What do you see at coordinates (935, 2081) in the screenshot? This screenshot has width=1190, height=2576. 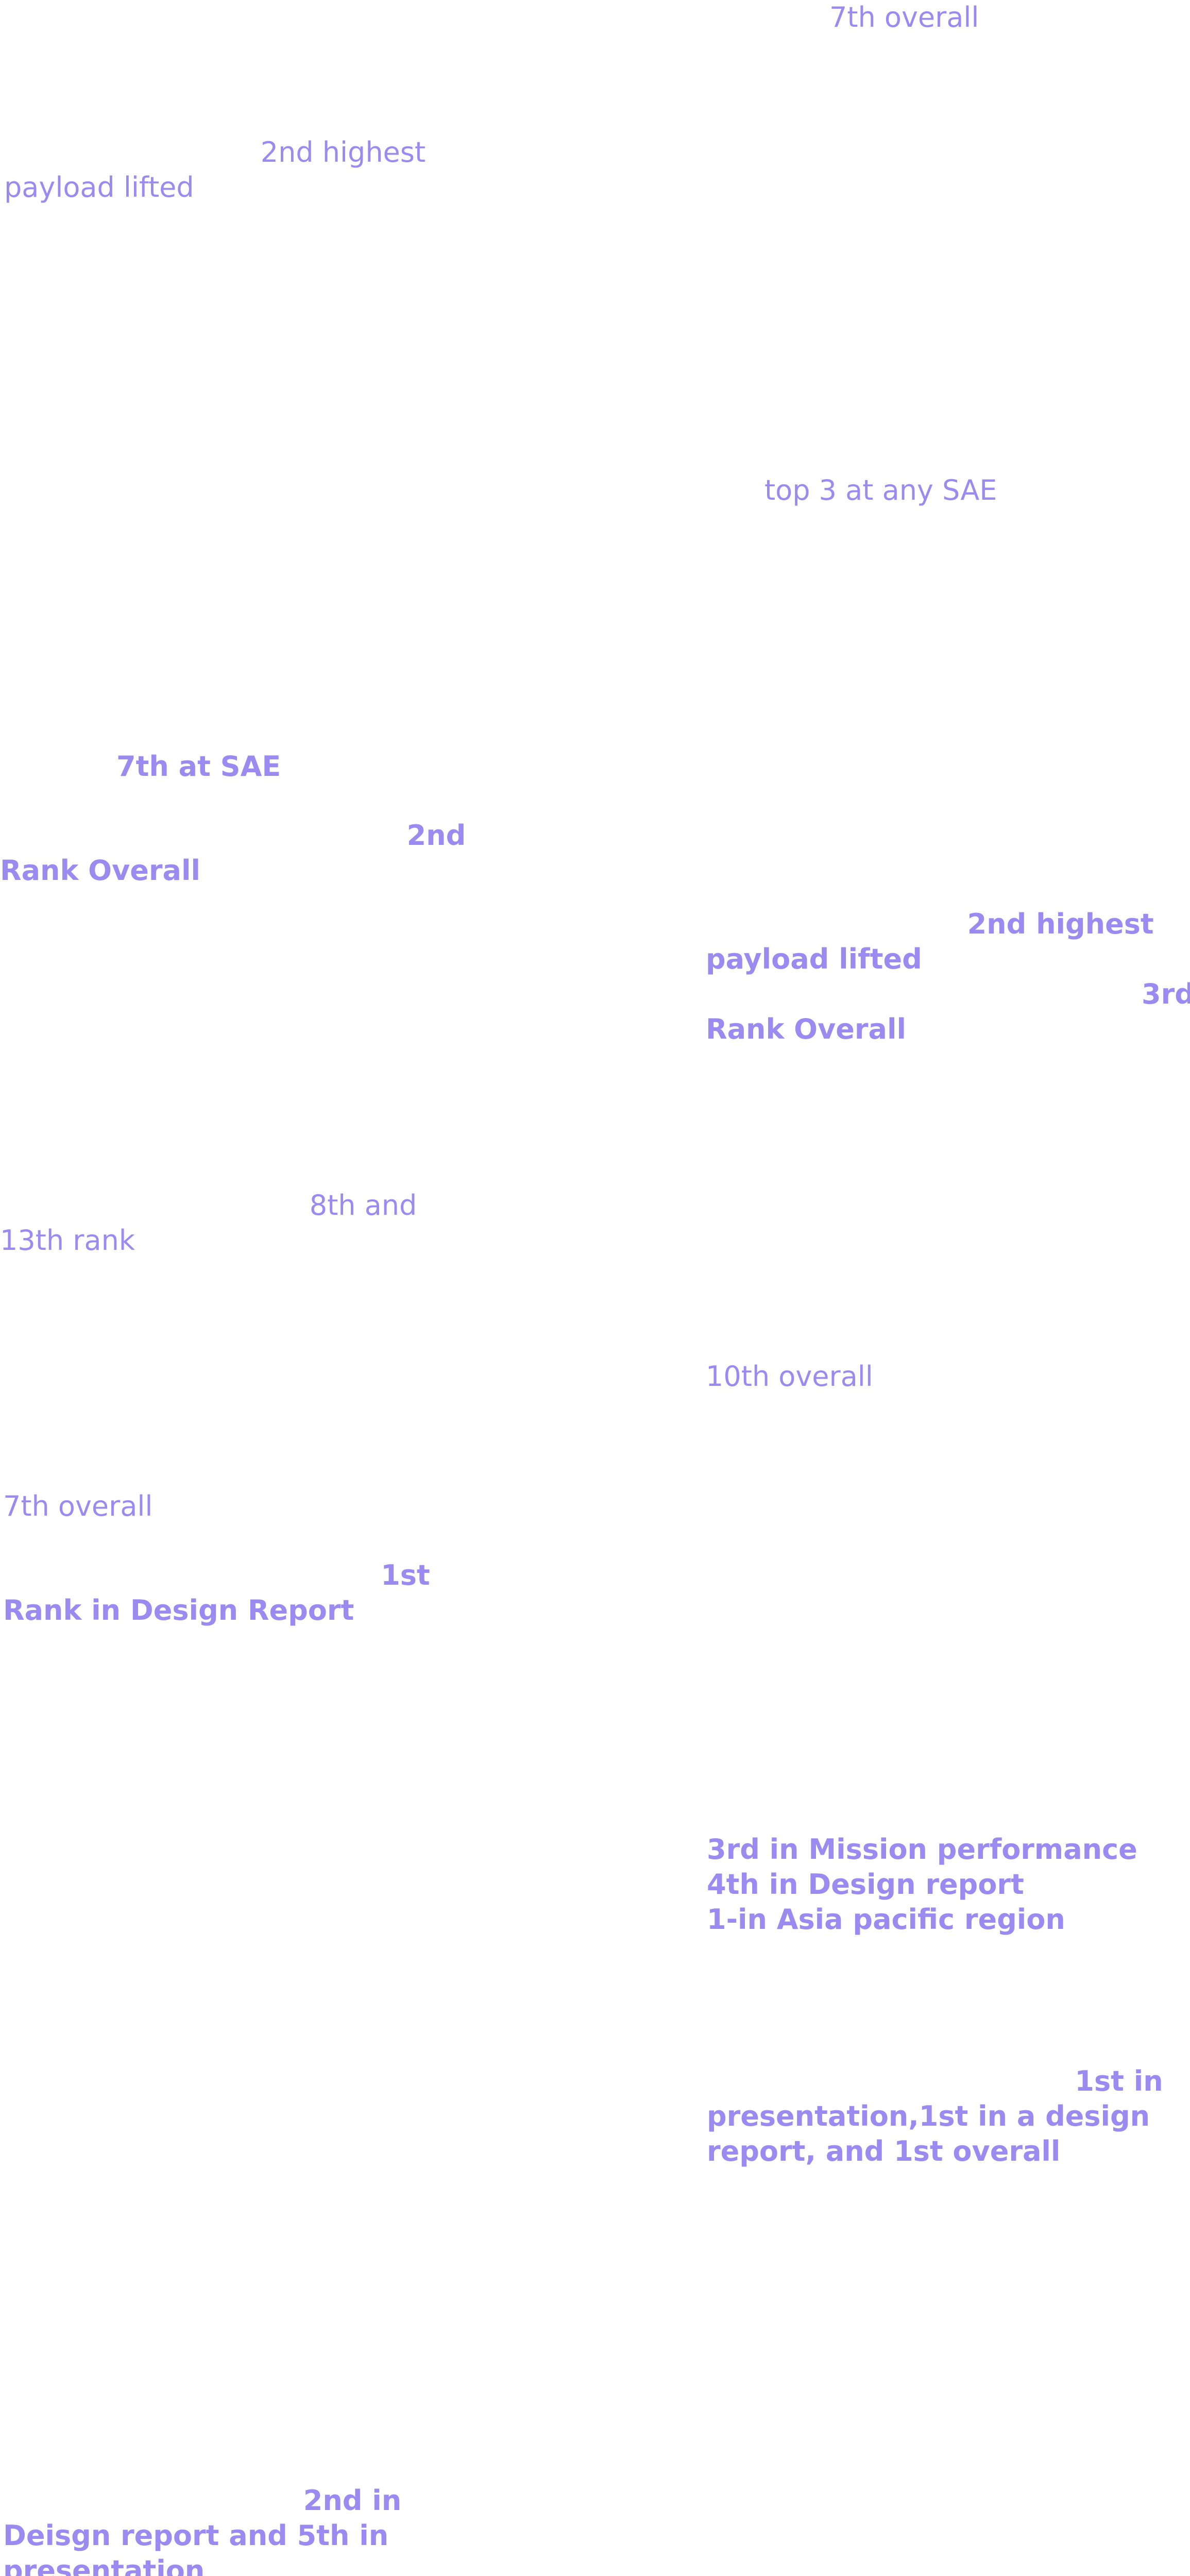 I see `text-line: 1st in` at bounding box center [935, 2081].